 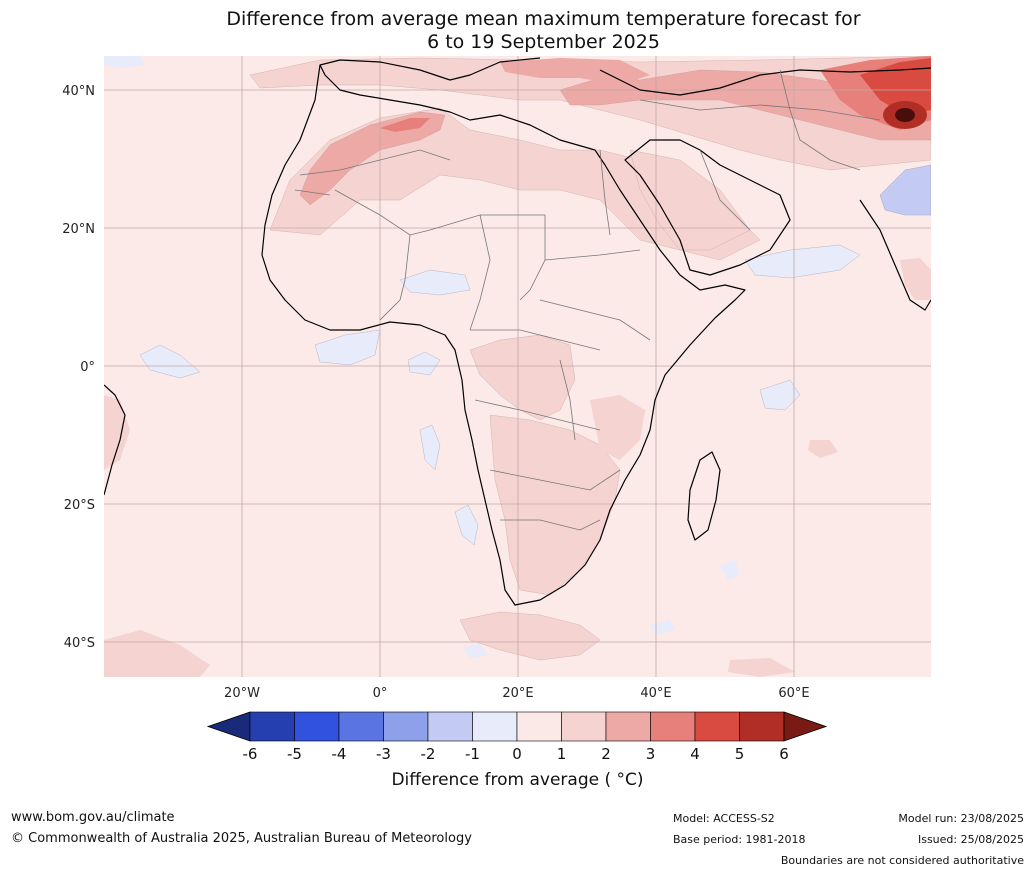 What do you see at coordinates (915, 279) in the screenshot?
I see `anomaly-india` at bounding box center [915, 279].